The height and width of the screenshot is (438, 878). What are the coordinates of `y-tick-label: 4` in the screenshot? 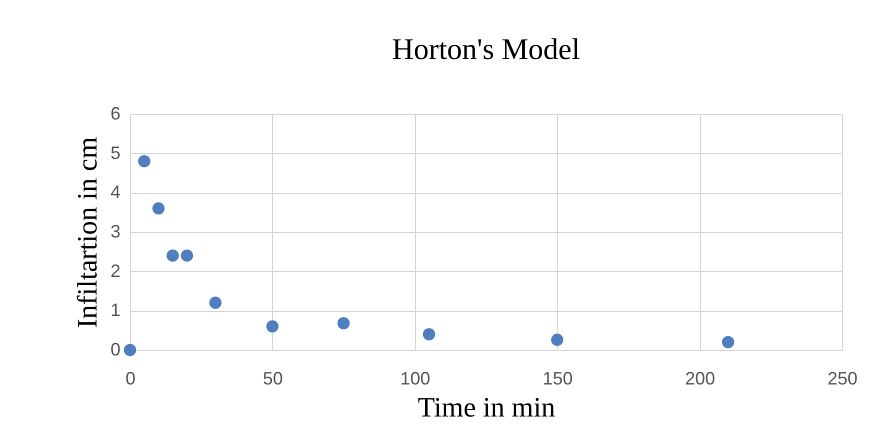 It's located at (115, 192).